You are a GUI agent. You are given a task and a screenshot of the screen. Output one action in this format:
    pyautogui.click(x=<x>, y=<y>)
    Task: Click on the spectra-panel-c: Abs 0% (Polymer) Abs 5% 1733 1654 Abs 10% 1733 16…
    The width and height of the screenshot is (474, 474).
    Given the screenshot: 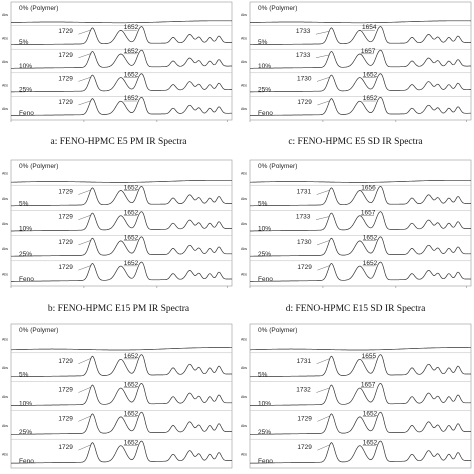 What is the action you would take?
    pyautogui.click(x=356, y=66)
    